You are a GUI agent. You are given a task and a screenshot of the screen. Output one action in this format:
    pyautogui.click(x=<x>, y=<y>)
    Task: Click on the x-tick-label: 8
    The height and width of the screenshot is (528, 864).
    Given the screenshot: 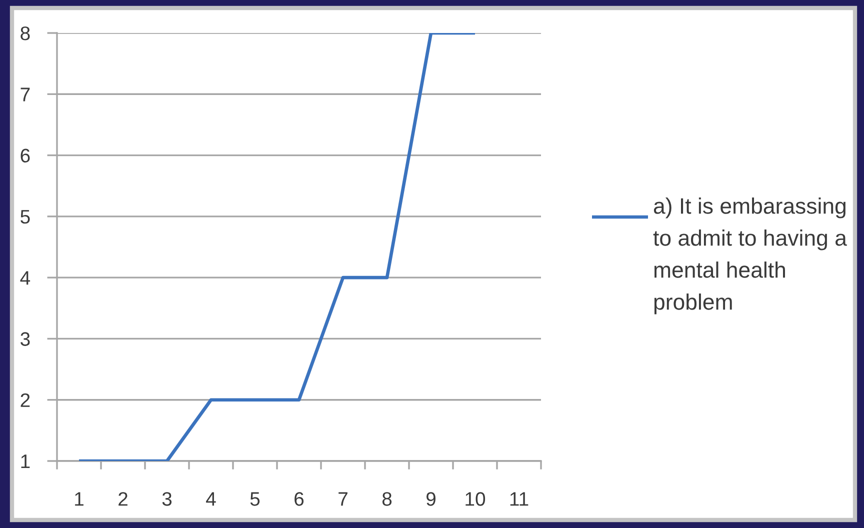 What is the action you would take?
    pyautogui.click(x=387, y=499)
    